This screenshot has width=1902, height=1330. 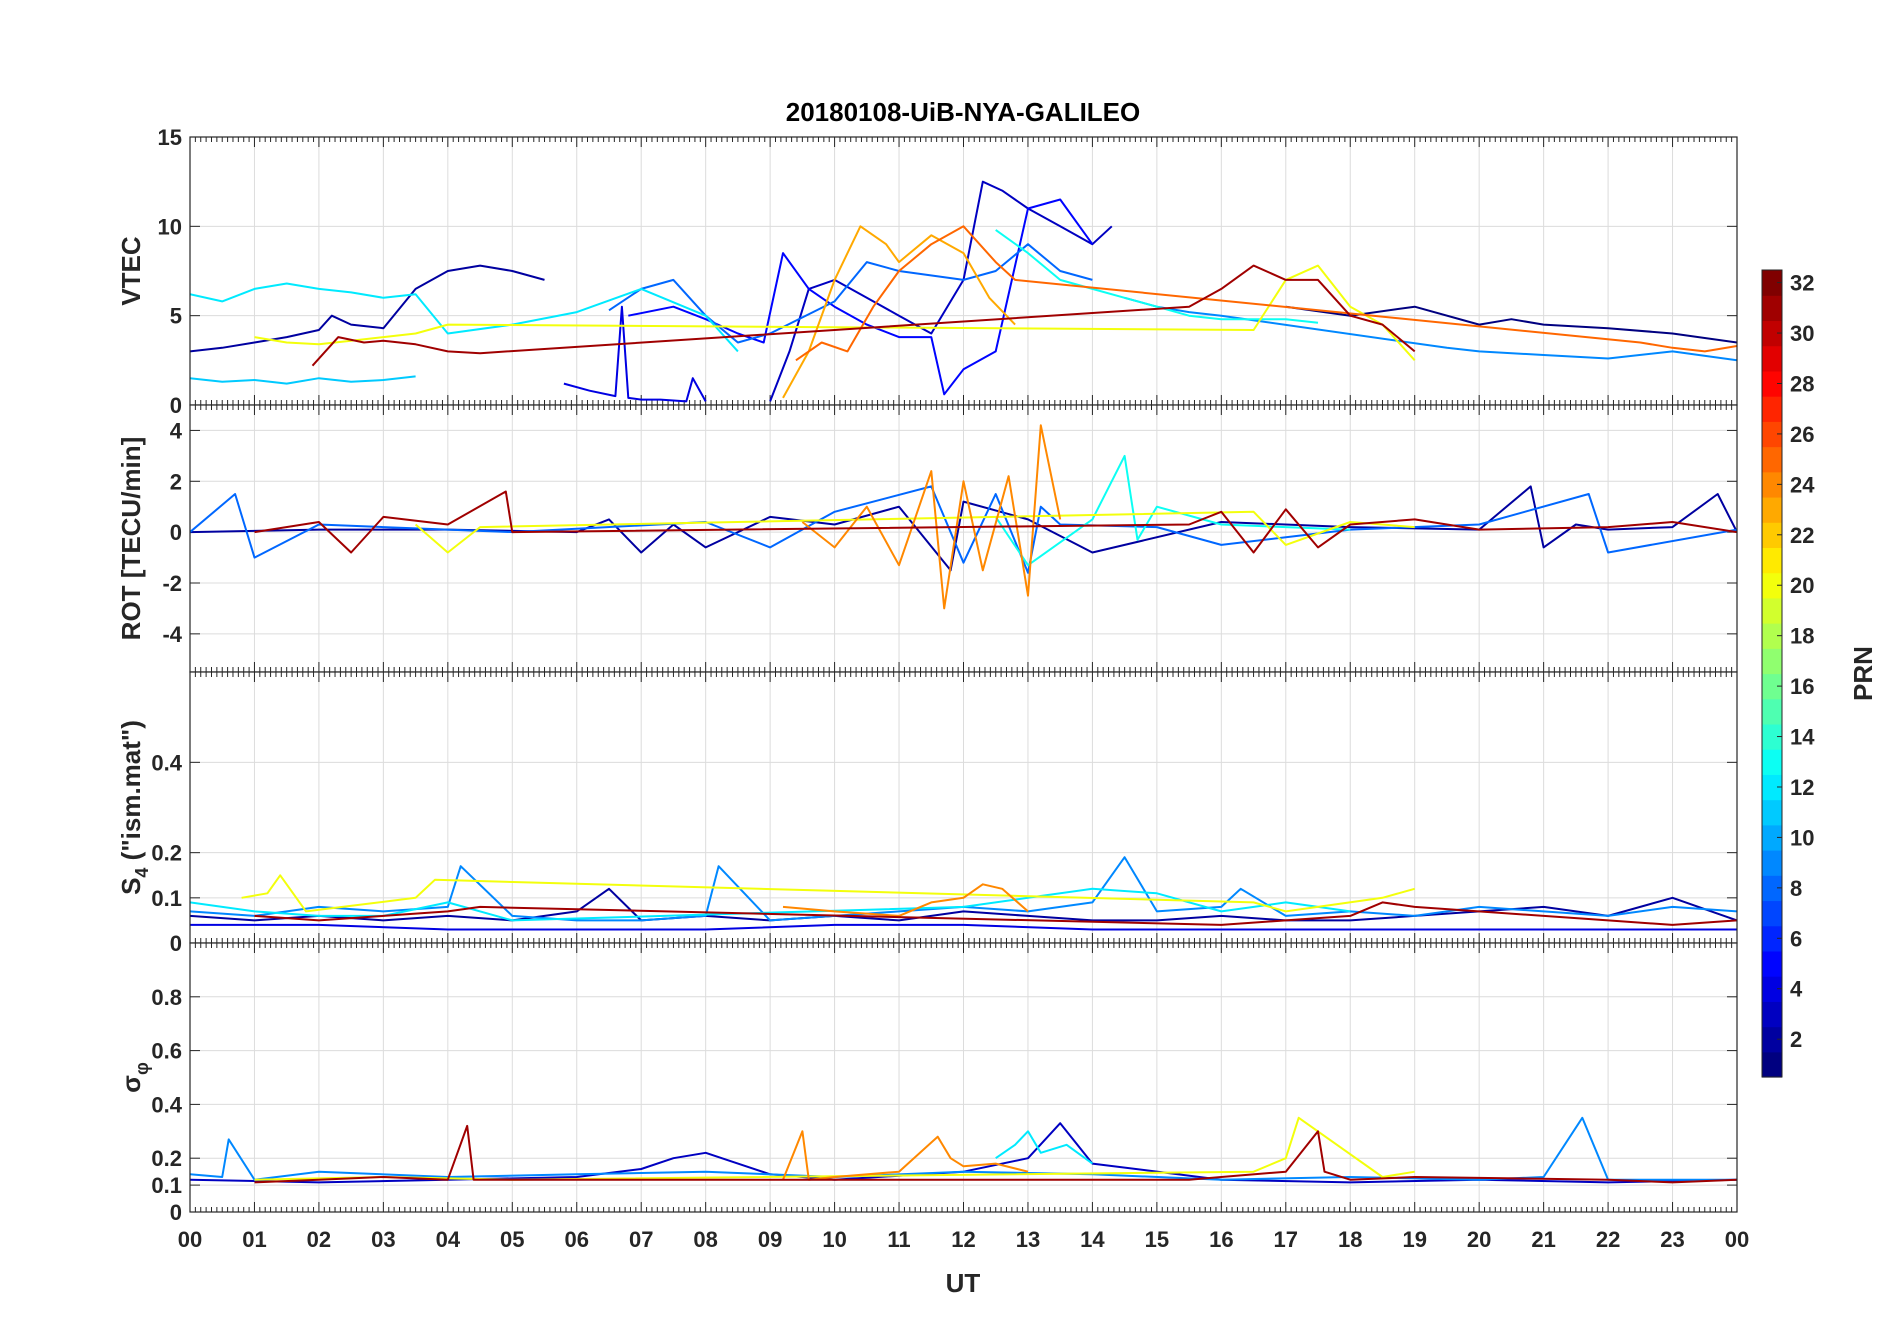 What do you see at coordinates (1802, 283) in the screenshot?
I see `colorbar-tick-label: 32` at bounding box center [1802, 283].